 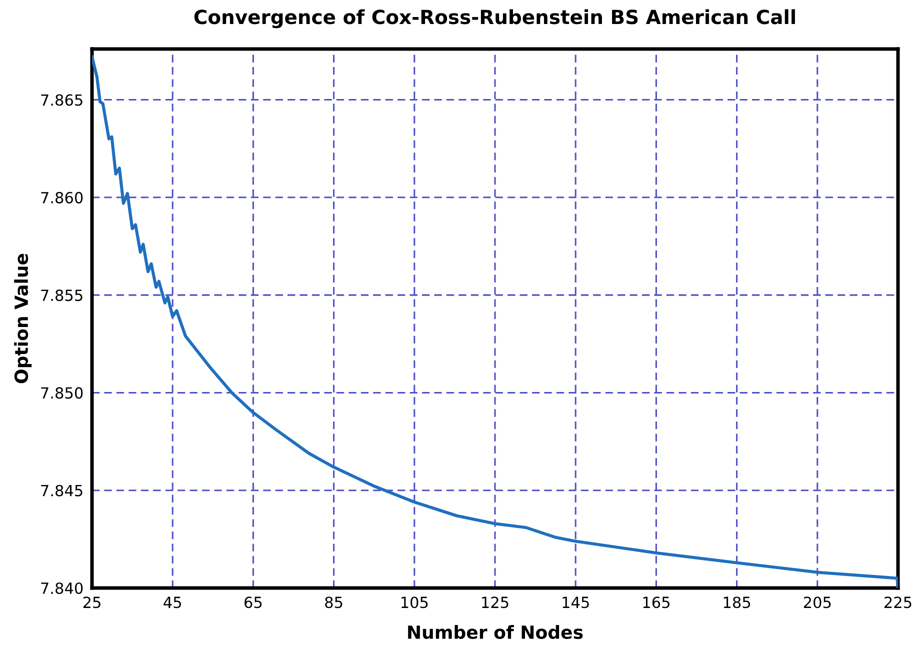 What do you see at coordinates (817, 602) in the screenshot?
I see `x-tick-label: 205` at bounding box center [817, 602].